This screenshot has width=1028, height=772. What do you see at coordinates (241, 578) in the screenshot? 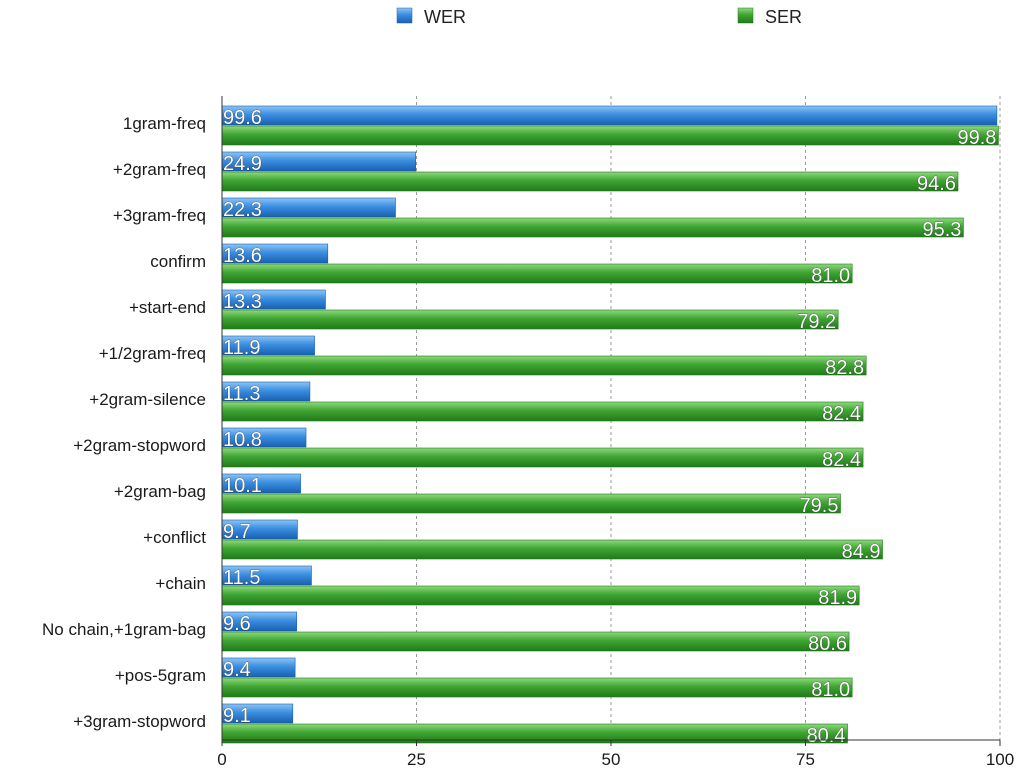
I see `data-label-wer: 11.5` at bounding box center [241, 578].